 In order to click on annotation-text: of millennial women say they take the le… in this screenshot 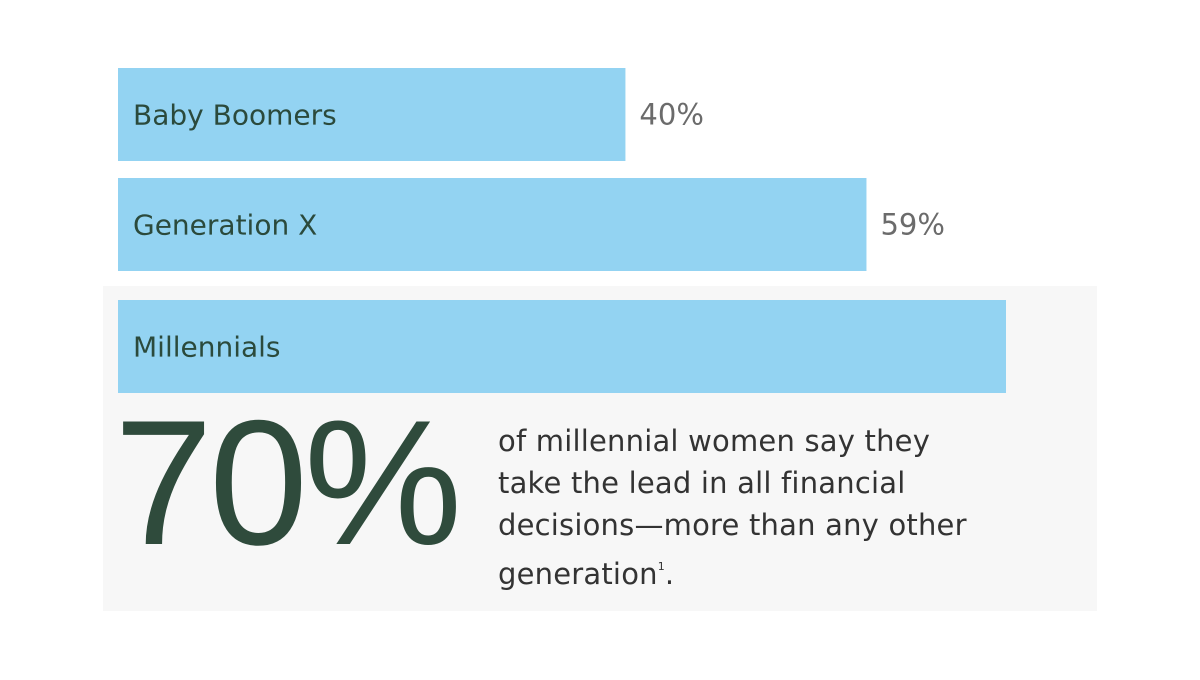, I will do `click(732, 507)`.